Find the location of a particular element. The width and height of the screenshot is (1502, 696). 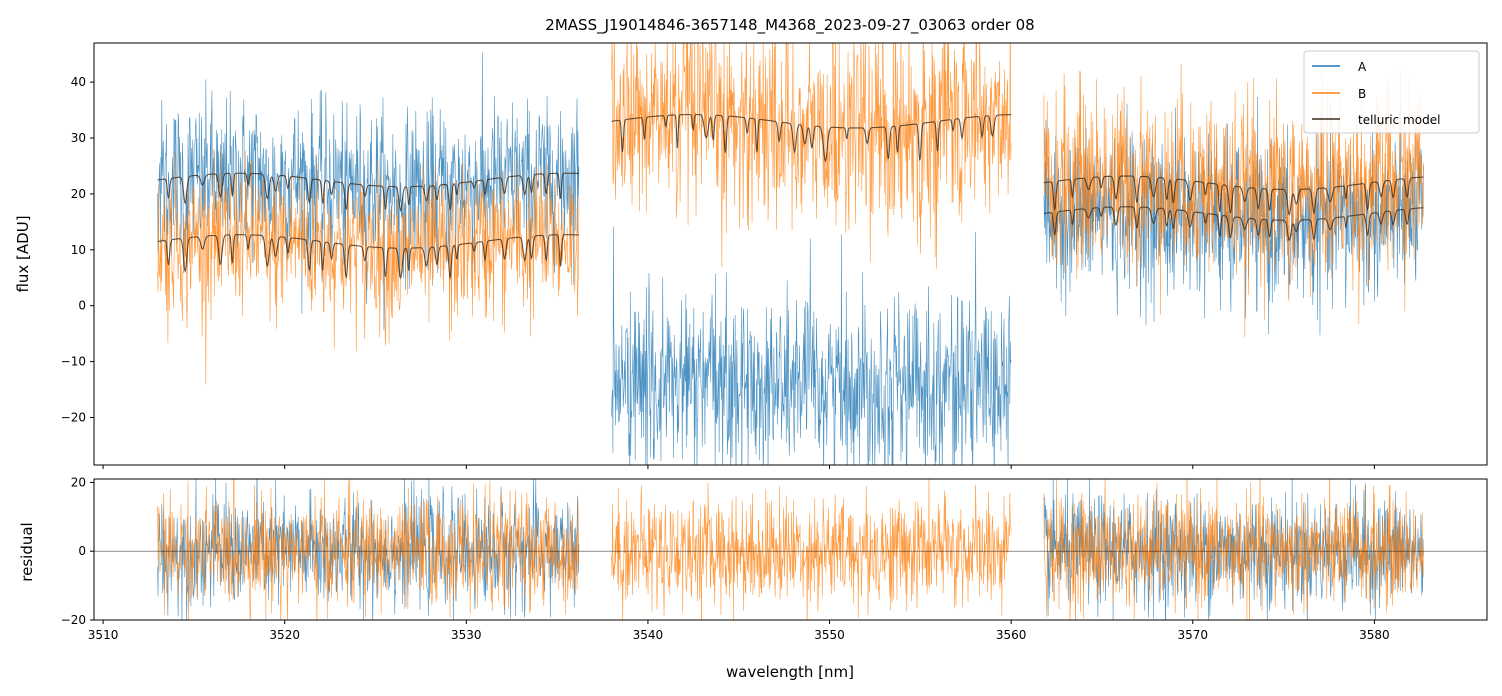

x-tick-label: 3570 is located at coordinates (1193, 635).